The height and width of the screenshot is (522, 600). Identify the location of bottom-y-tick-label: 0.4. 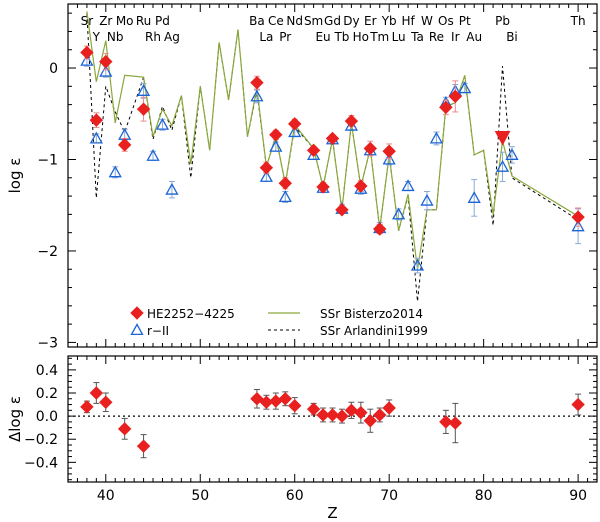
(47, 371).